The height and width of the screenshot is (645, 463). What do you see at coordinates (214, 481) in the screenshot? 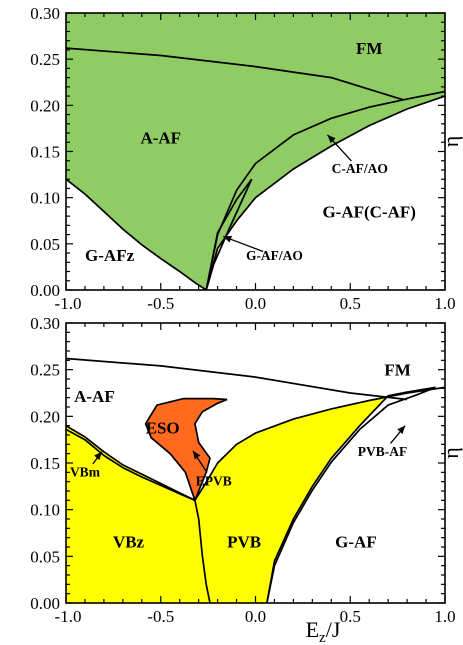
I see `bottom-annotation-epvb: EPVB` at bounding box center [214, 481].